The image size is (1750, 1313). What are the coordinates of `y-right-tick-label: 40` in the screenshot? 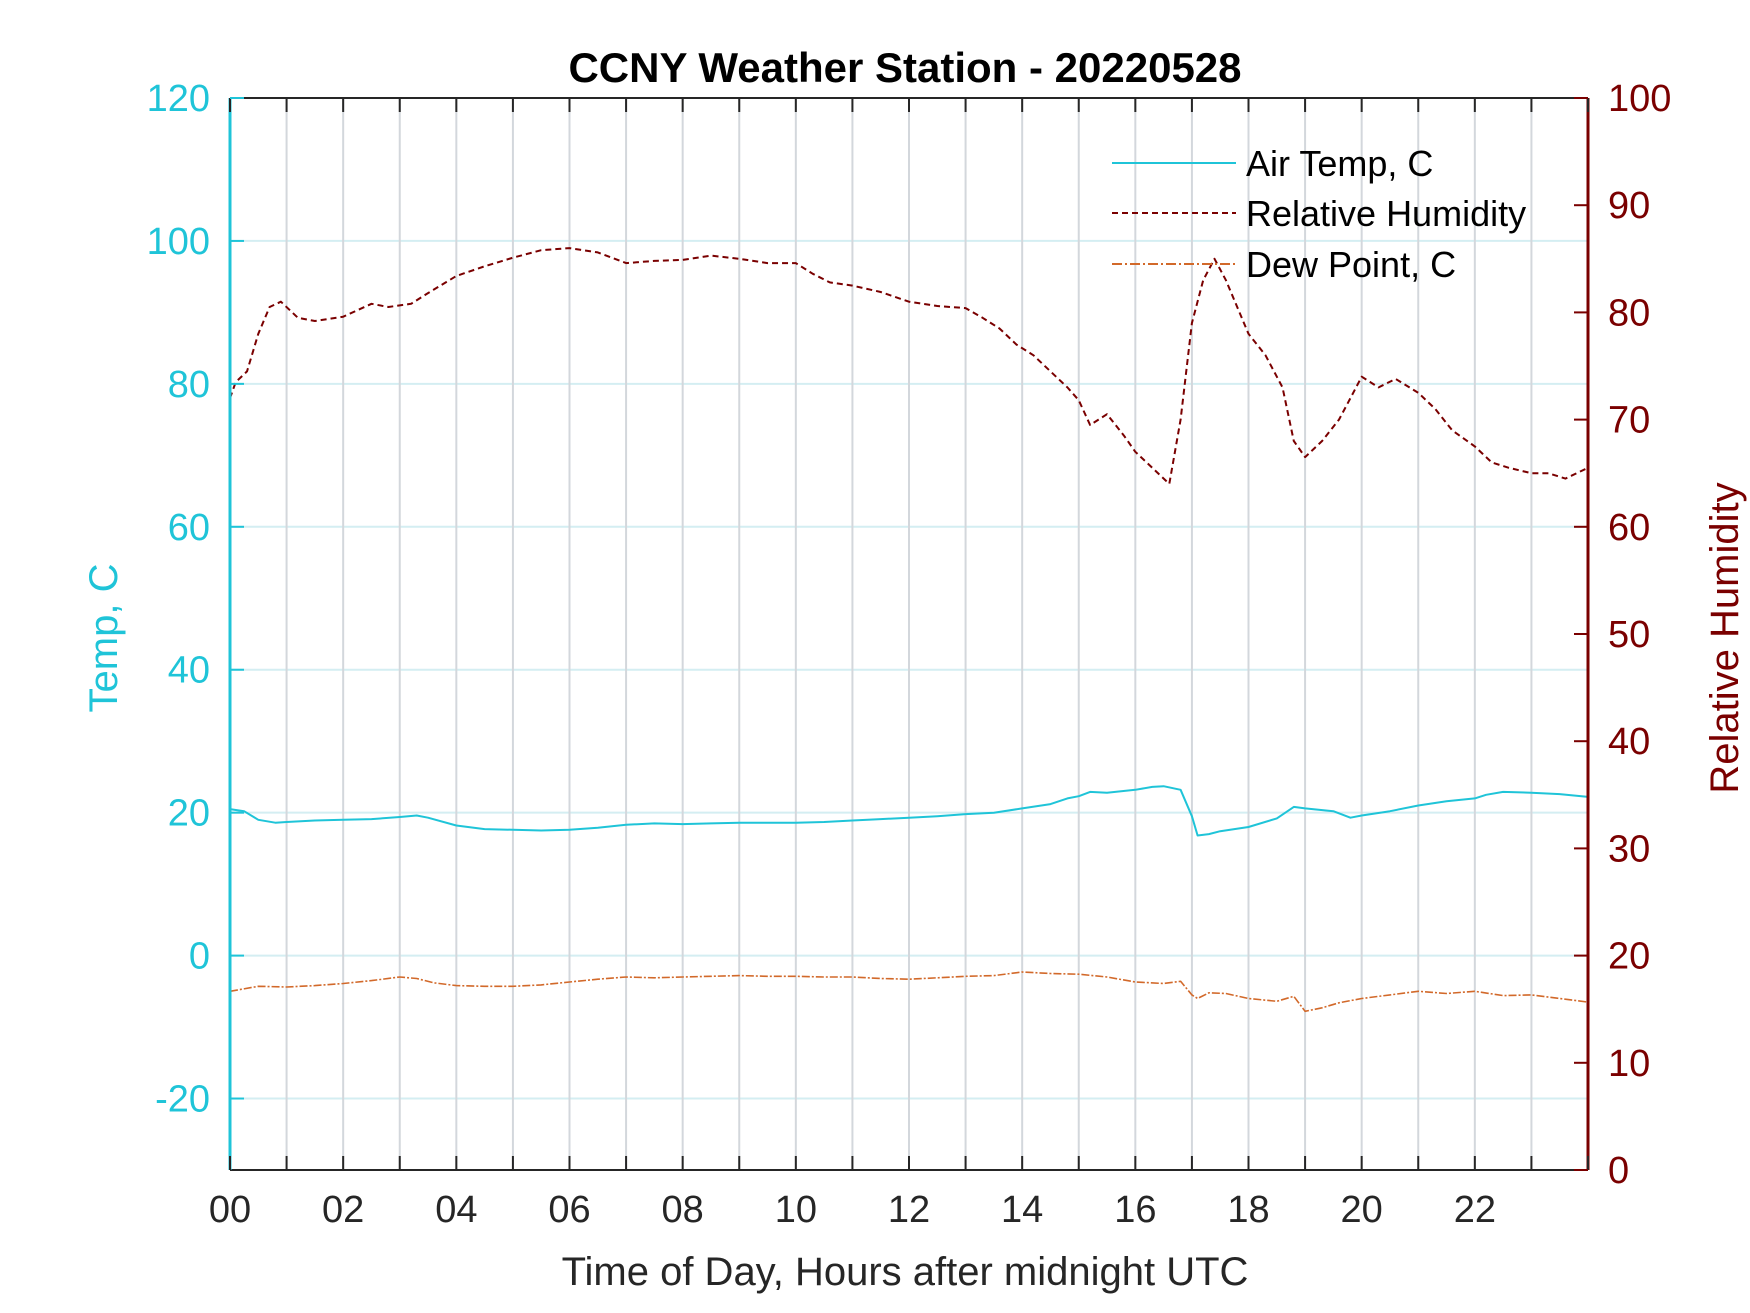 It's located at (1629, 742).